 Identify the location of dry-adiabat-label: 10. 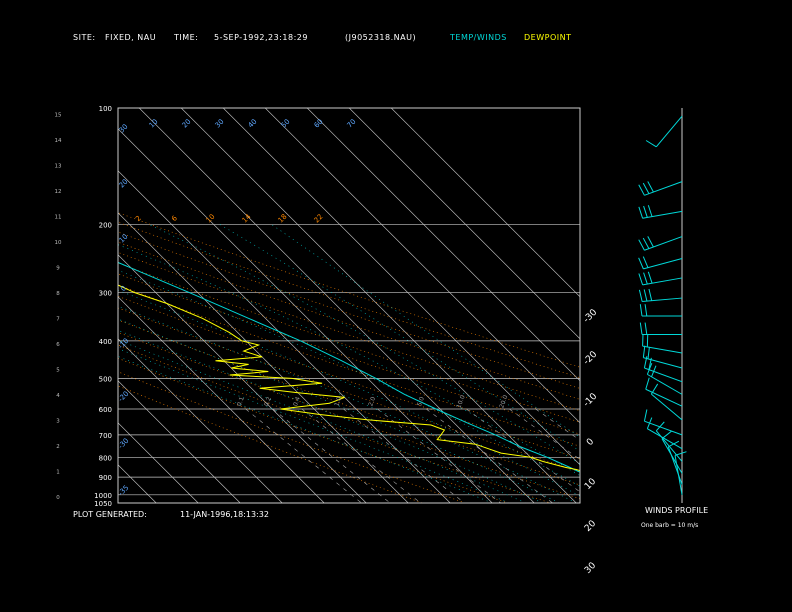
(211, 219).